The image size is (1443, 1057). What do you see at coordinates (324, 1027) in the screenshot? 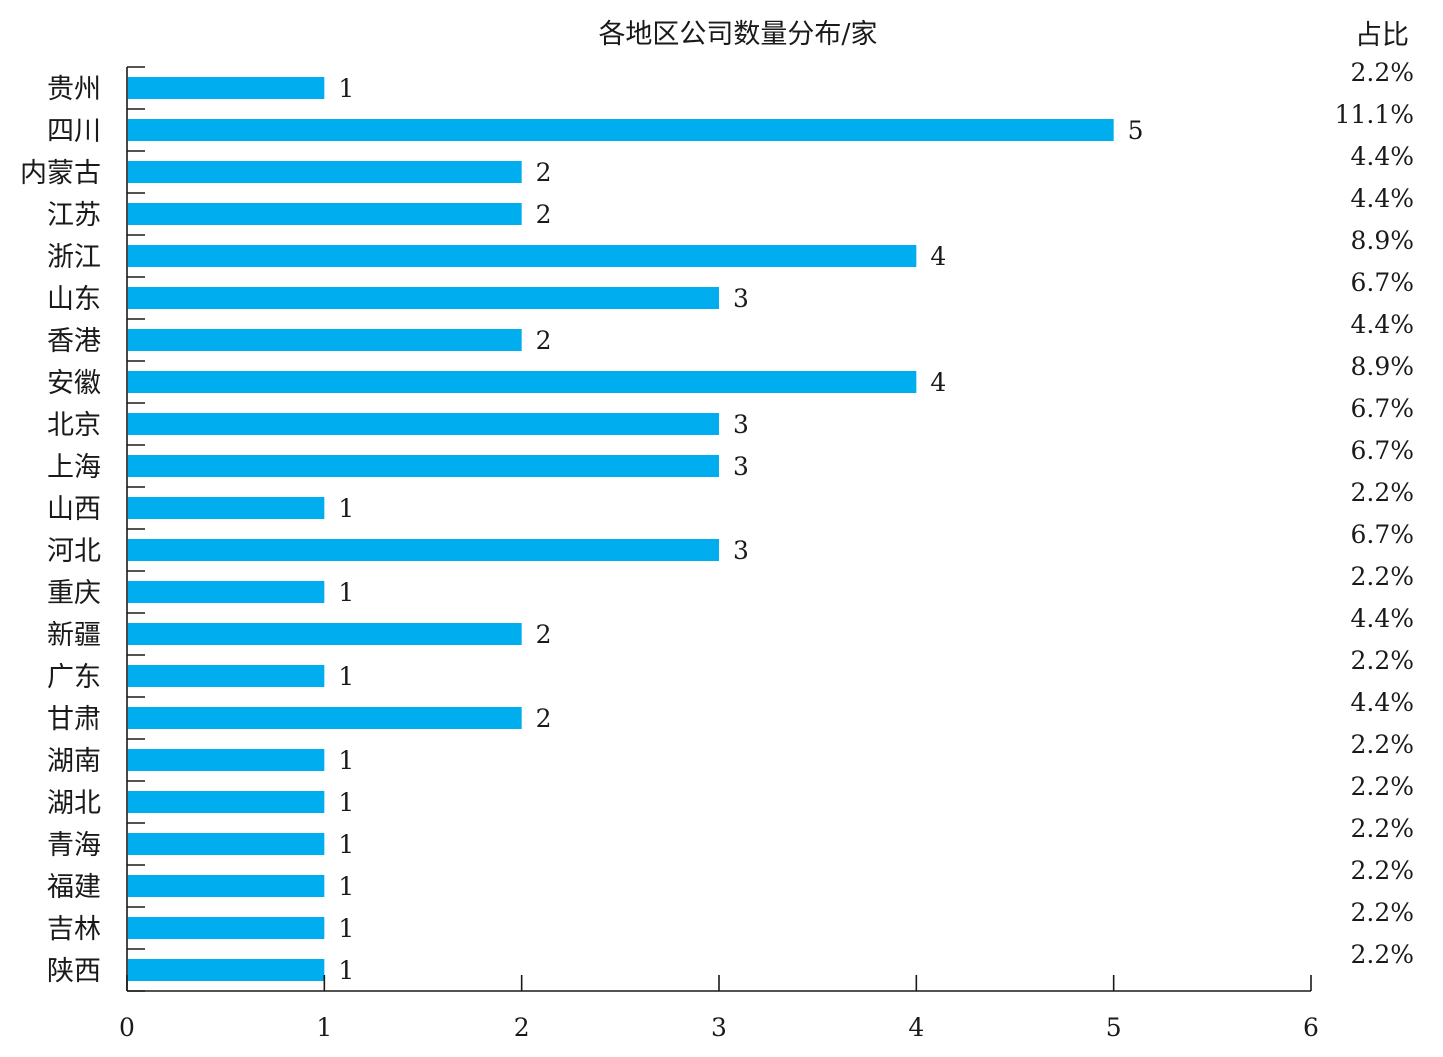
I see `x-tick-label-1: 1` at bounding box center [324, 1027].